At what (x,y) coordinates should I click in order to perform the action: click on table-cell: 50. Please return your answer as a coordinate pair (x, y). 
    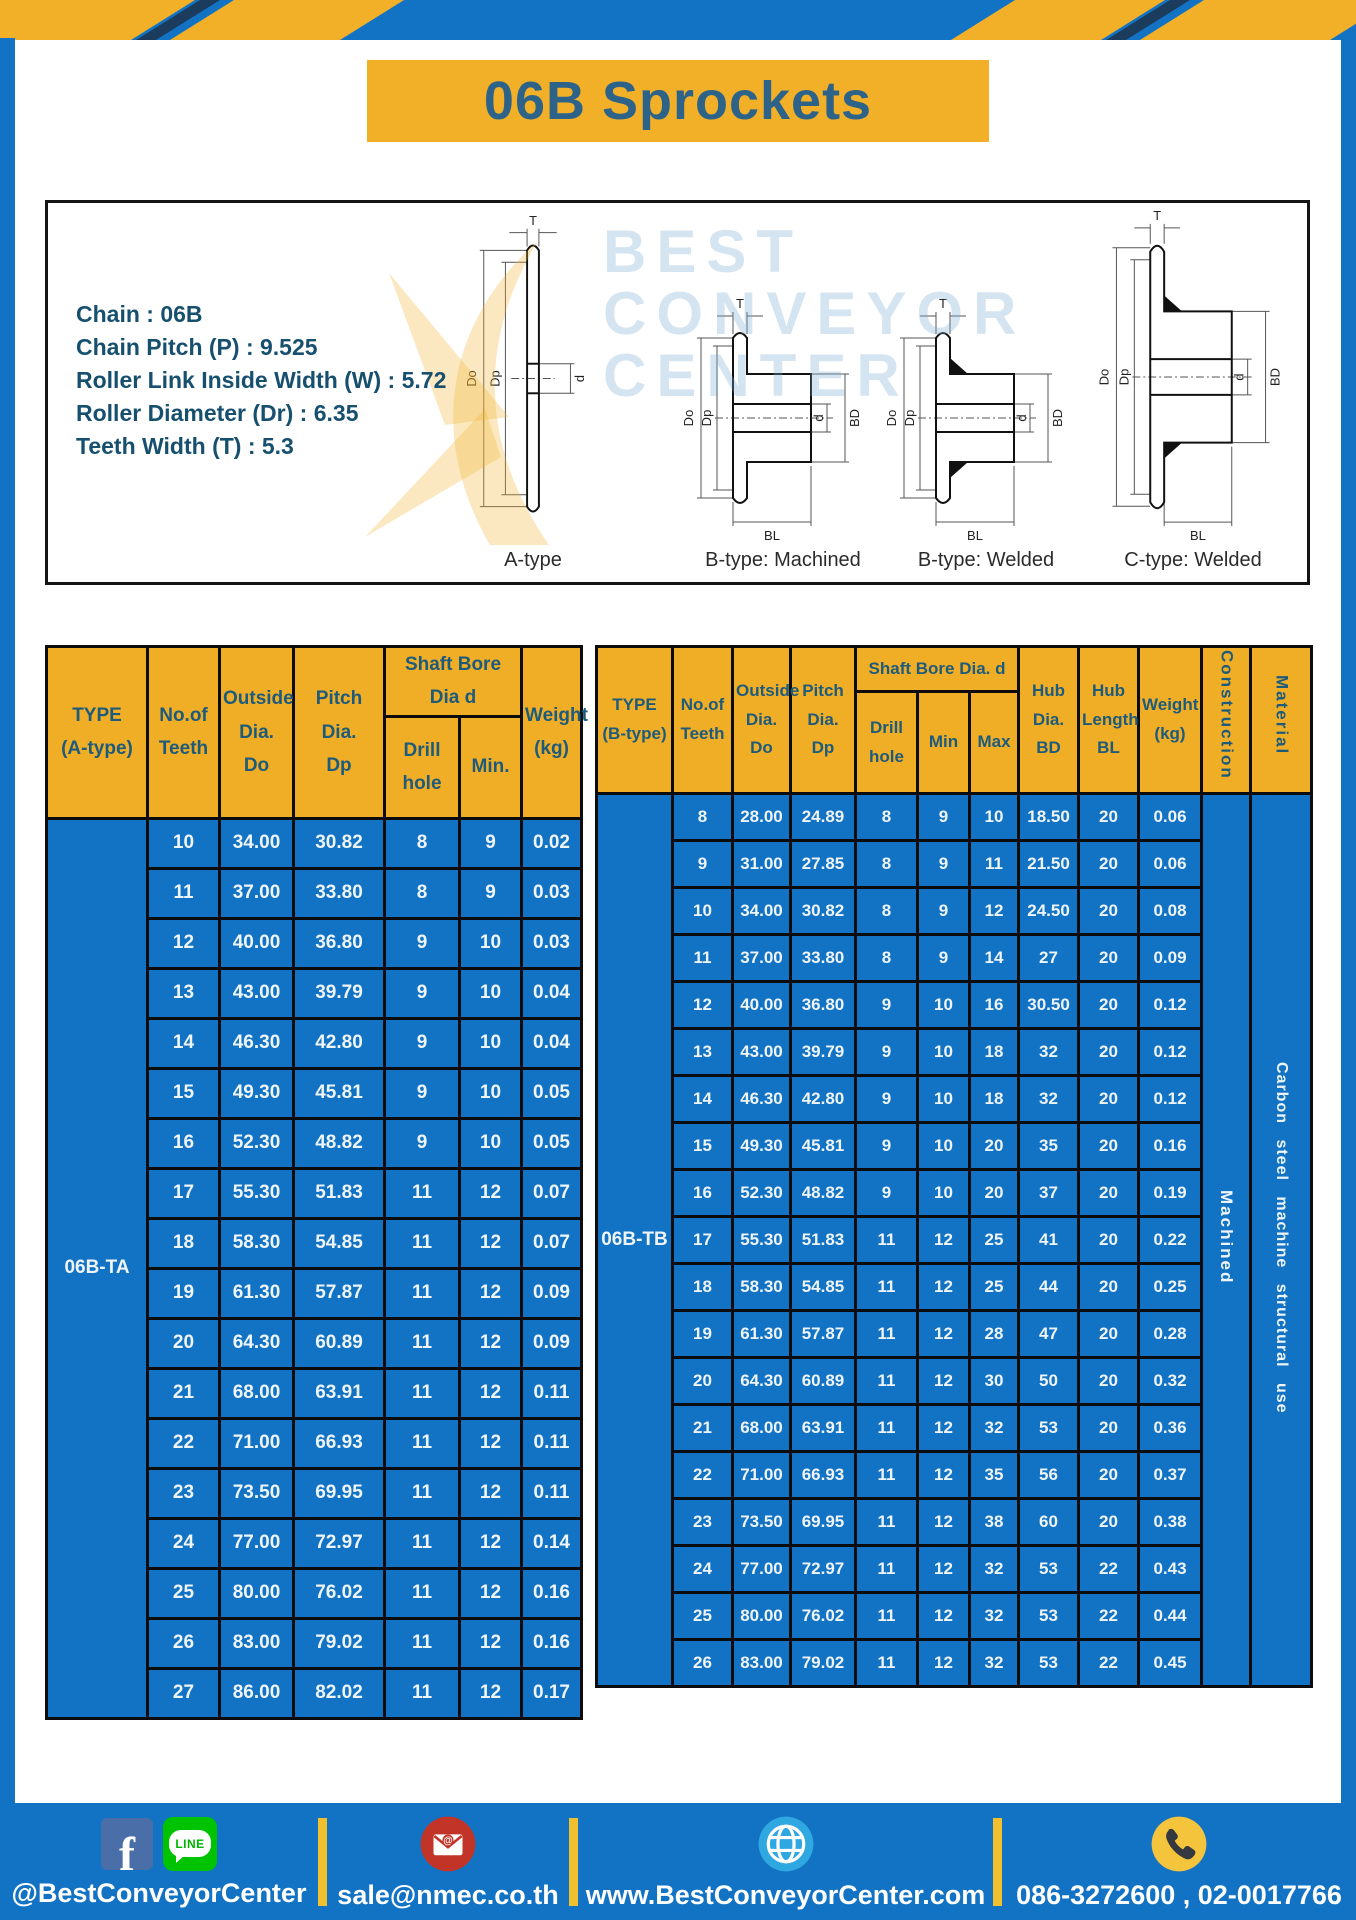
    Looking at the image, I should click on (1049, 1381).